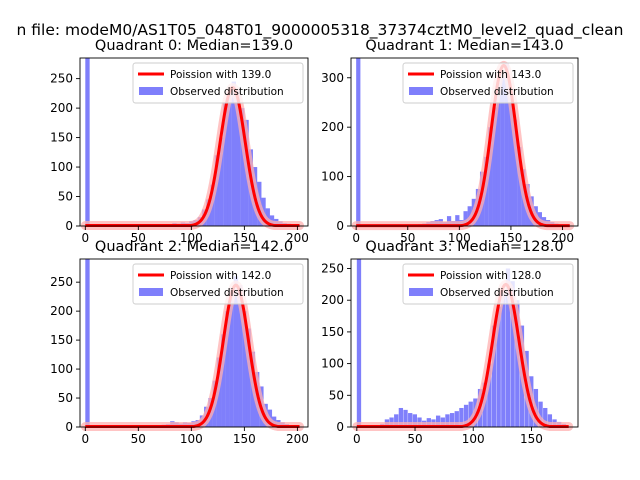  I want to click on subplot-title: Quadrant 1: Median=143.0, so click(464, 46).